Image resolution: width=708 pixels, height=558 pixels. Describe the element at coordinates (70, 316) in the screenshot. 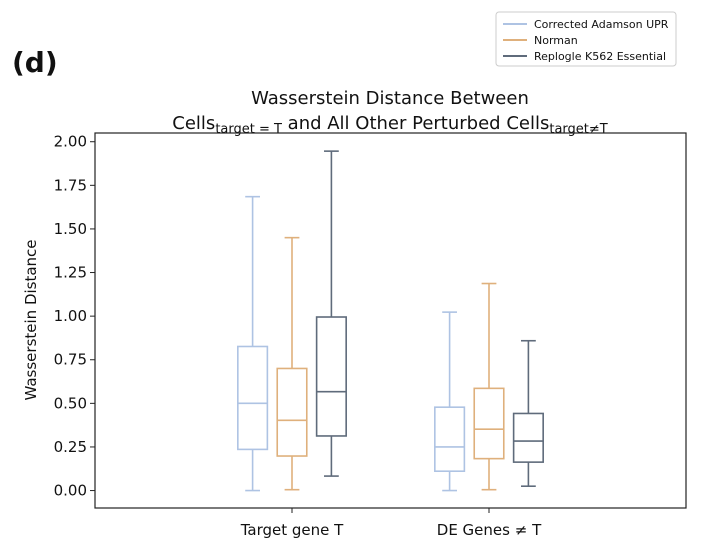

I see `y-tick-label: 1.00` at that location.